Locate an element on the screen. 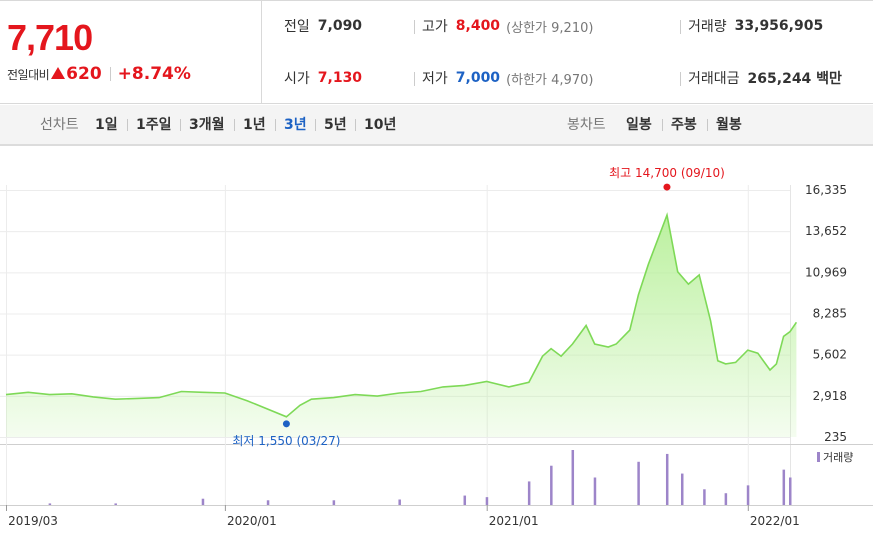 This screenshot has height=540, width=873. upper-limit: (상한가 9,210) is located at coordinates (550, 28).